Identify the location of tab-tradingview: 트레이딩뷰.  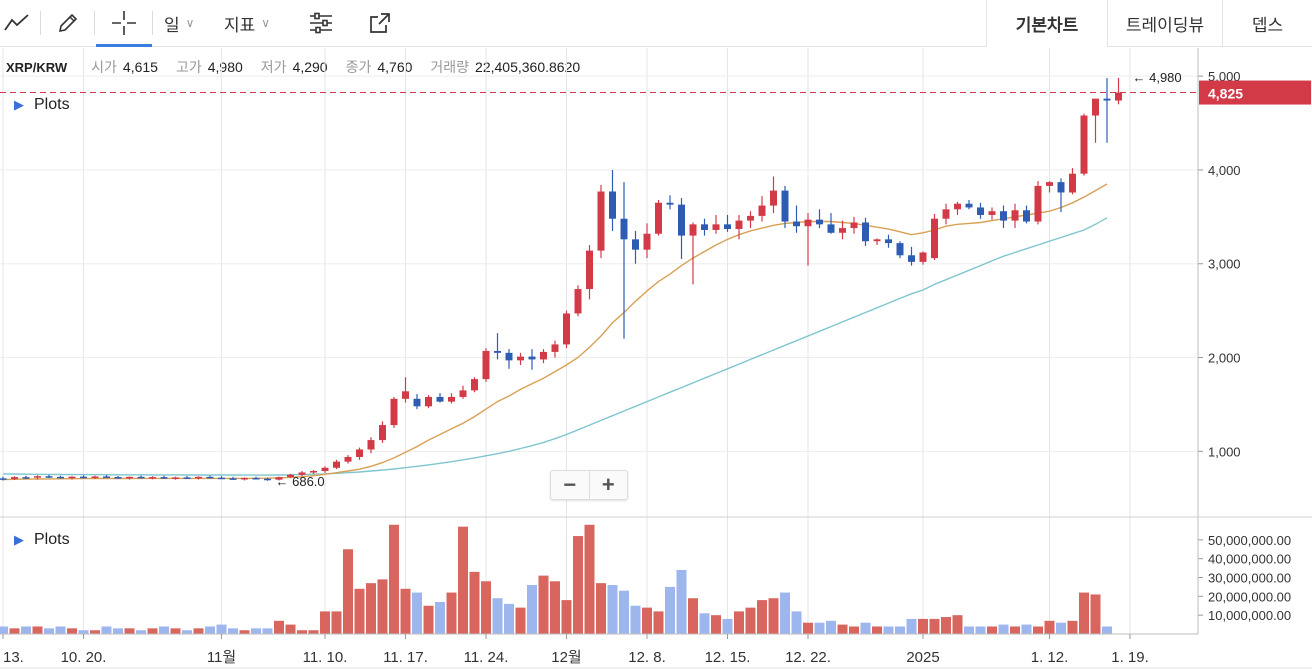
(1164, 23).